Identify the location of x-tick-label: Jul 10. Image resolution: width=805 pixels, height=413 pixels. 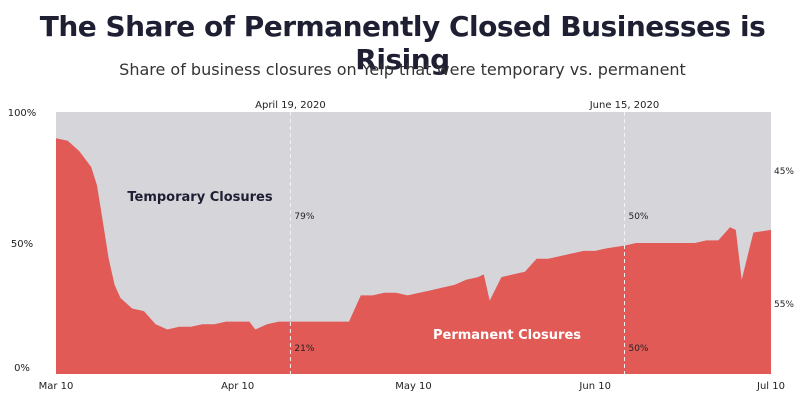
(770, 386).